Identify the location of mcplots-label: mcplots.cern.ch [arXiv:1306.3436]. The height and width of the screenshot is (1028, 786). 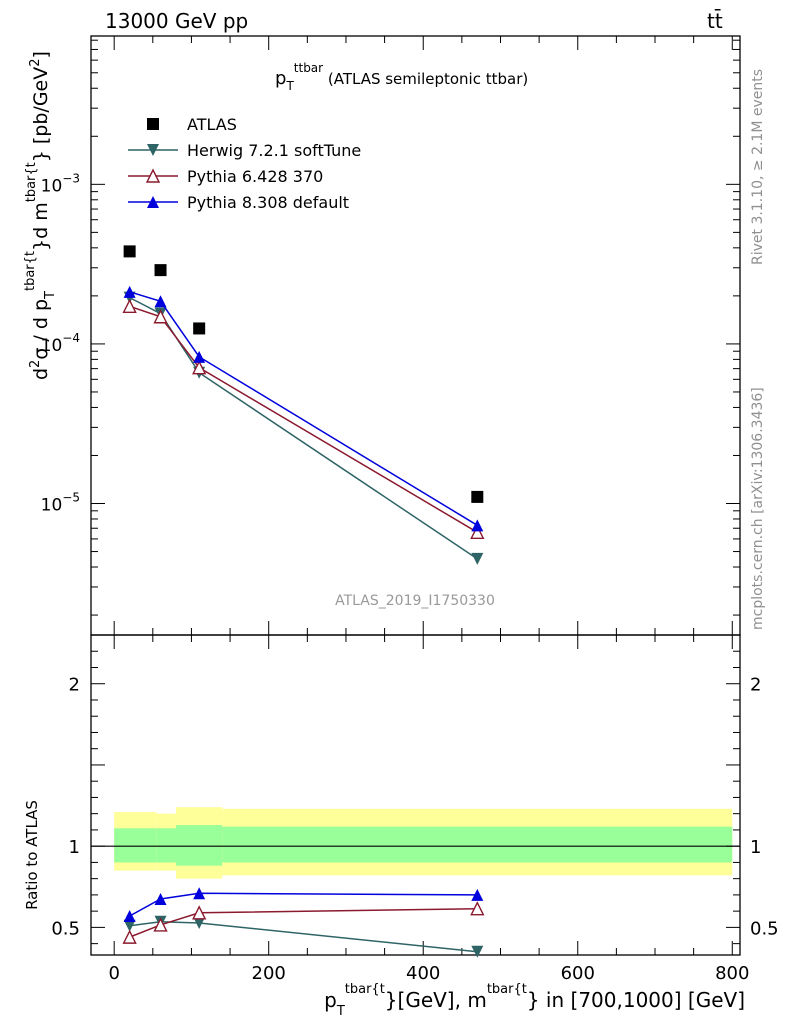
(758, 508).